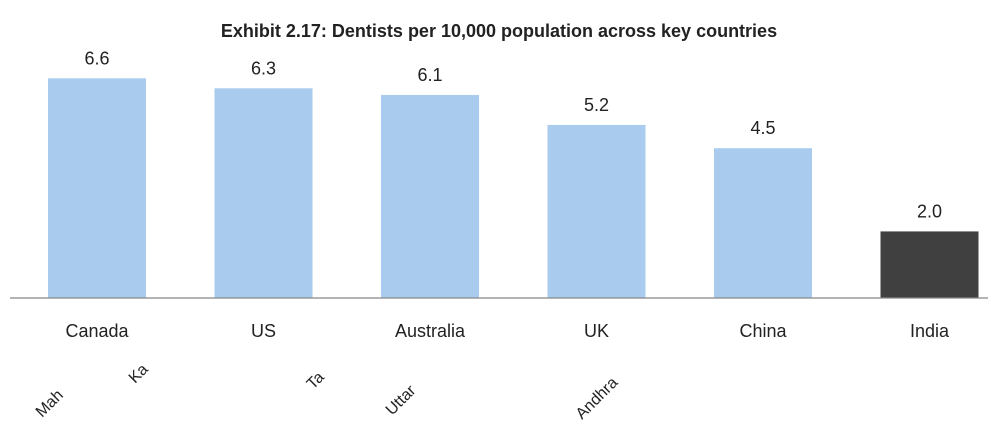 This screenshot has height=425, width=998. What do you see at coordinates (96, 58) in the screenshot?
I see `data-label-canada: 6.6` at bounding box center [96, 58].